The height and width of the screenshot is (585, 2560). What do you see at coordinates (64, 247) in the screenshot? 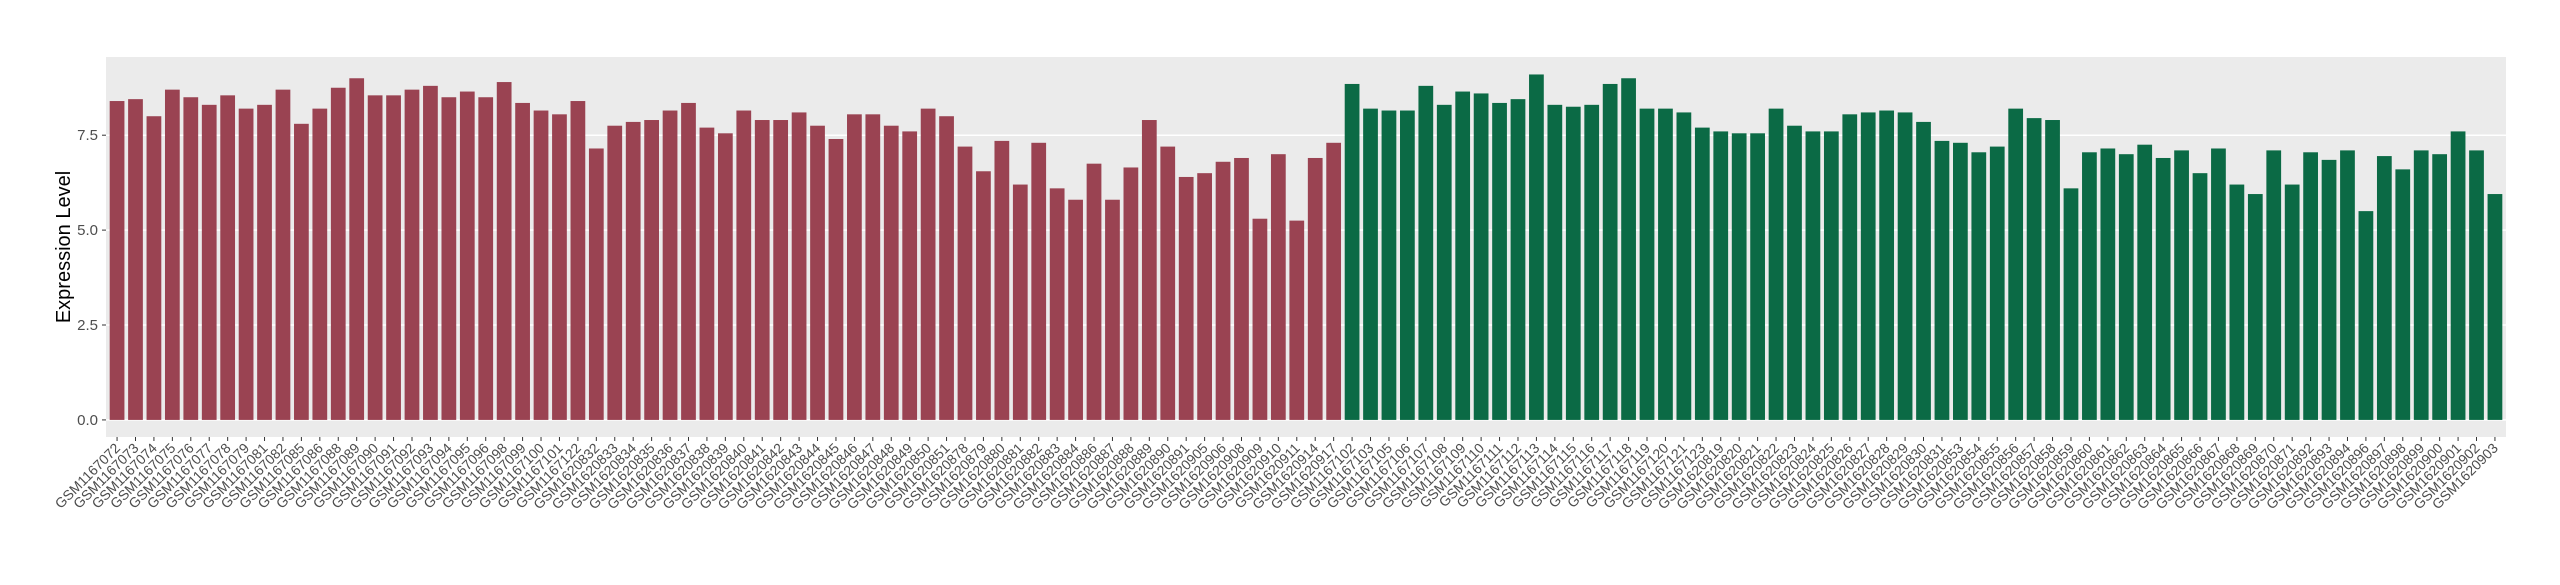
I see `y-axis-label: Expression Level` at bounding box center [64, 247].